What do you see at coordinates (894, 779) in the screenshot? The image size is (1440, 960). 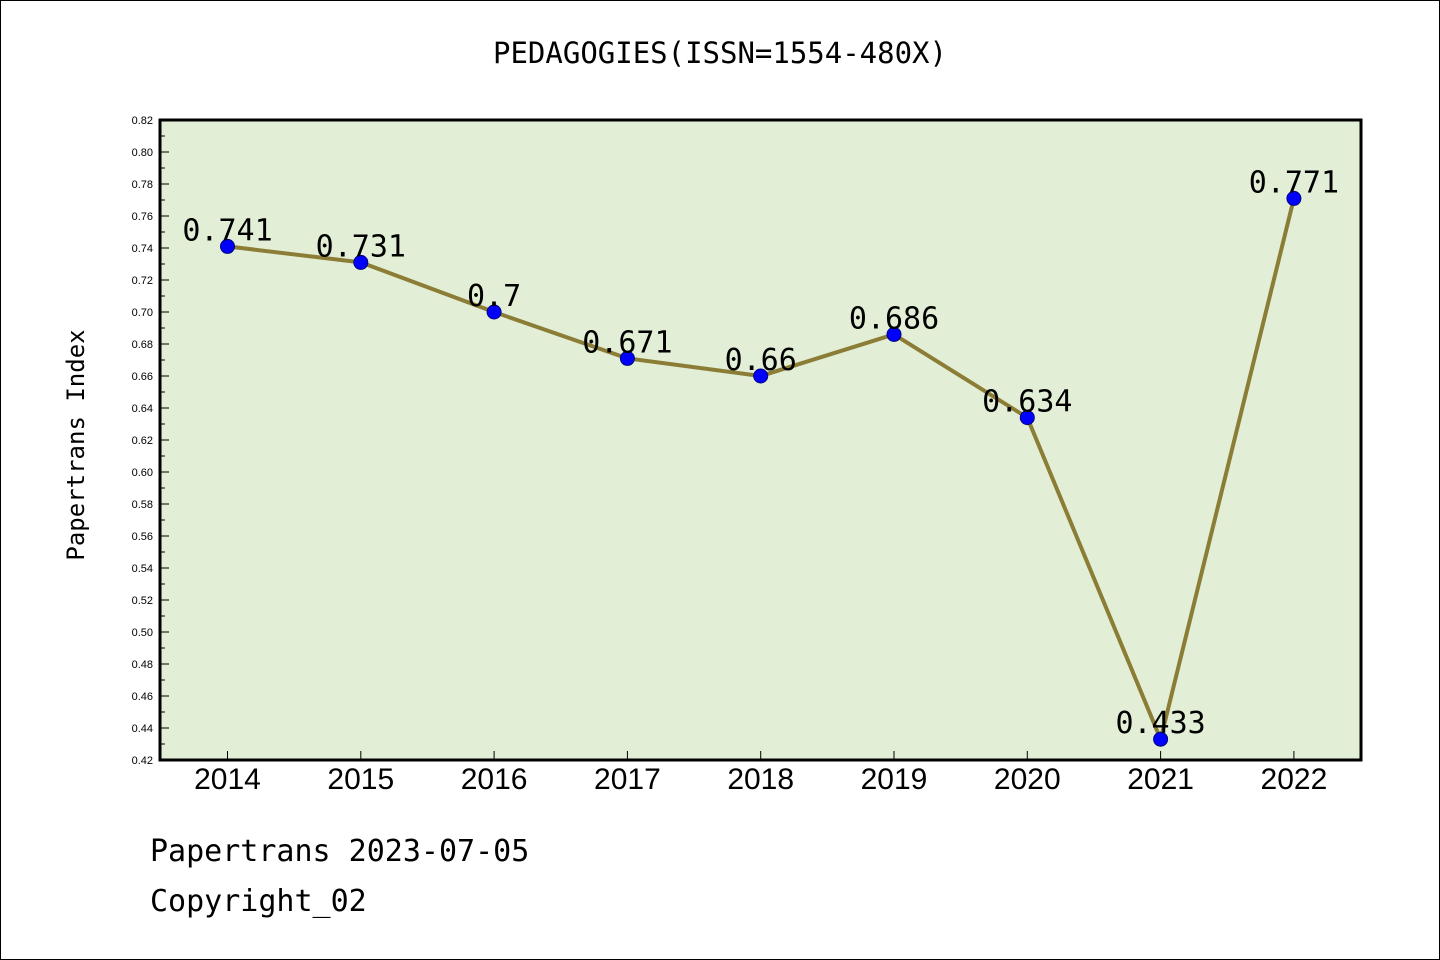 I see `x-tick-label: 2019` at bounding box center [894, 779].